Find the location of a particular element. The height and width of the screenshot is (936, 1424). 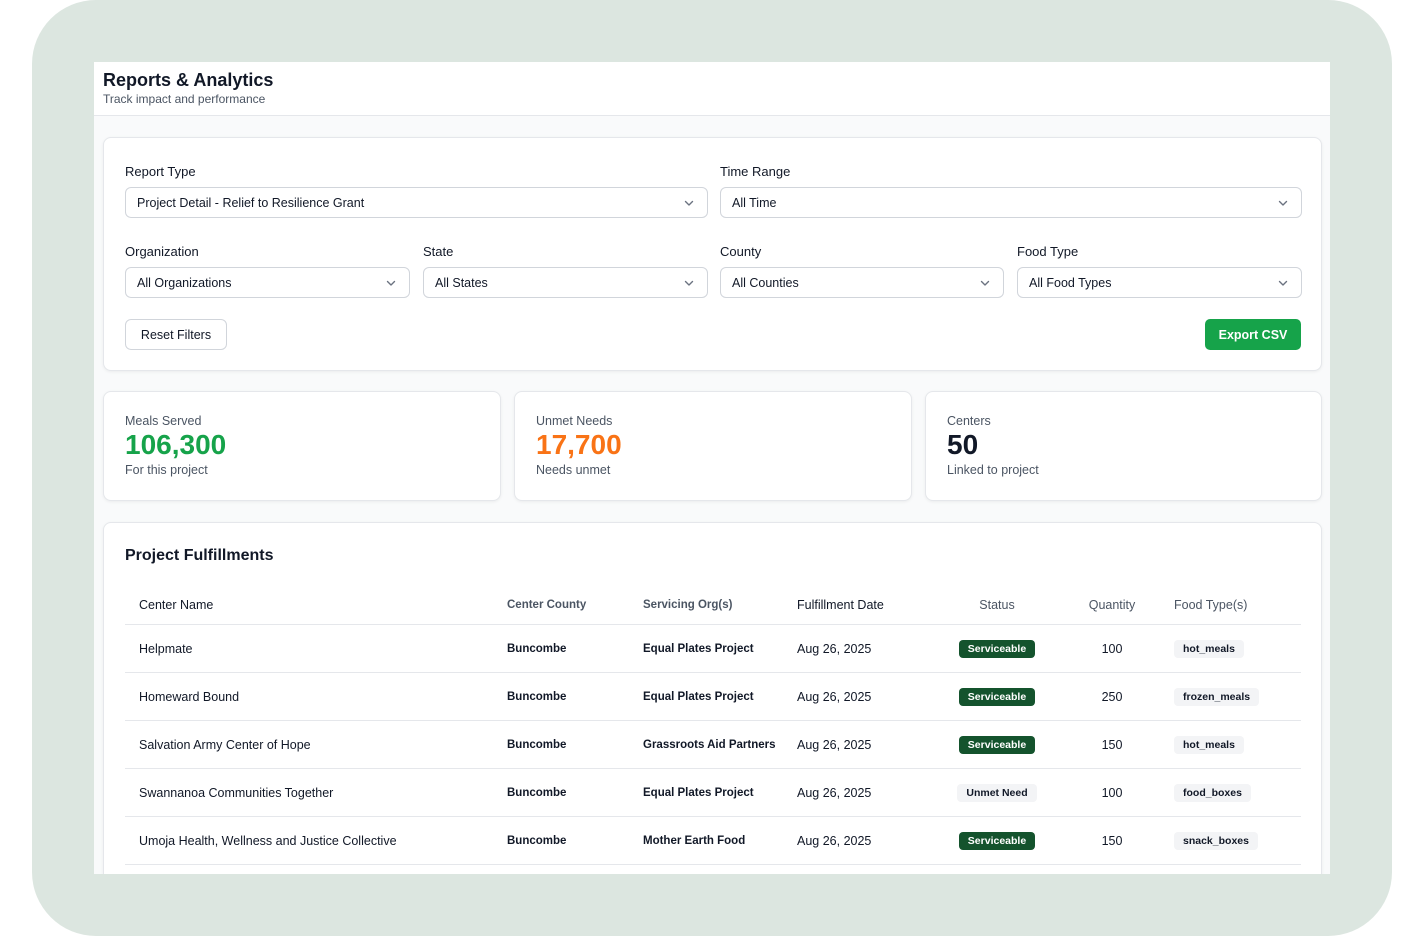

column-header-status: Status is located at coordinates (997, 604).